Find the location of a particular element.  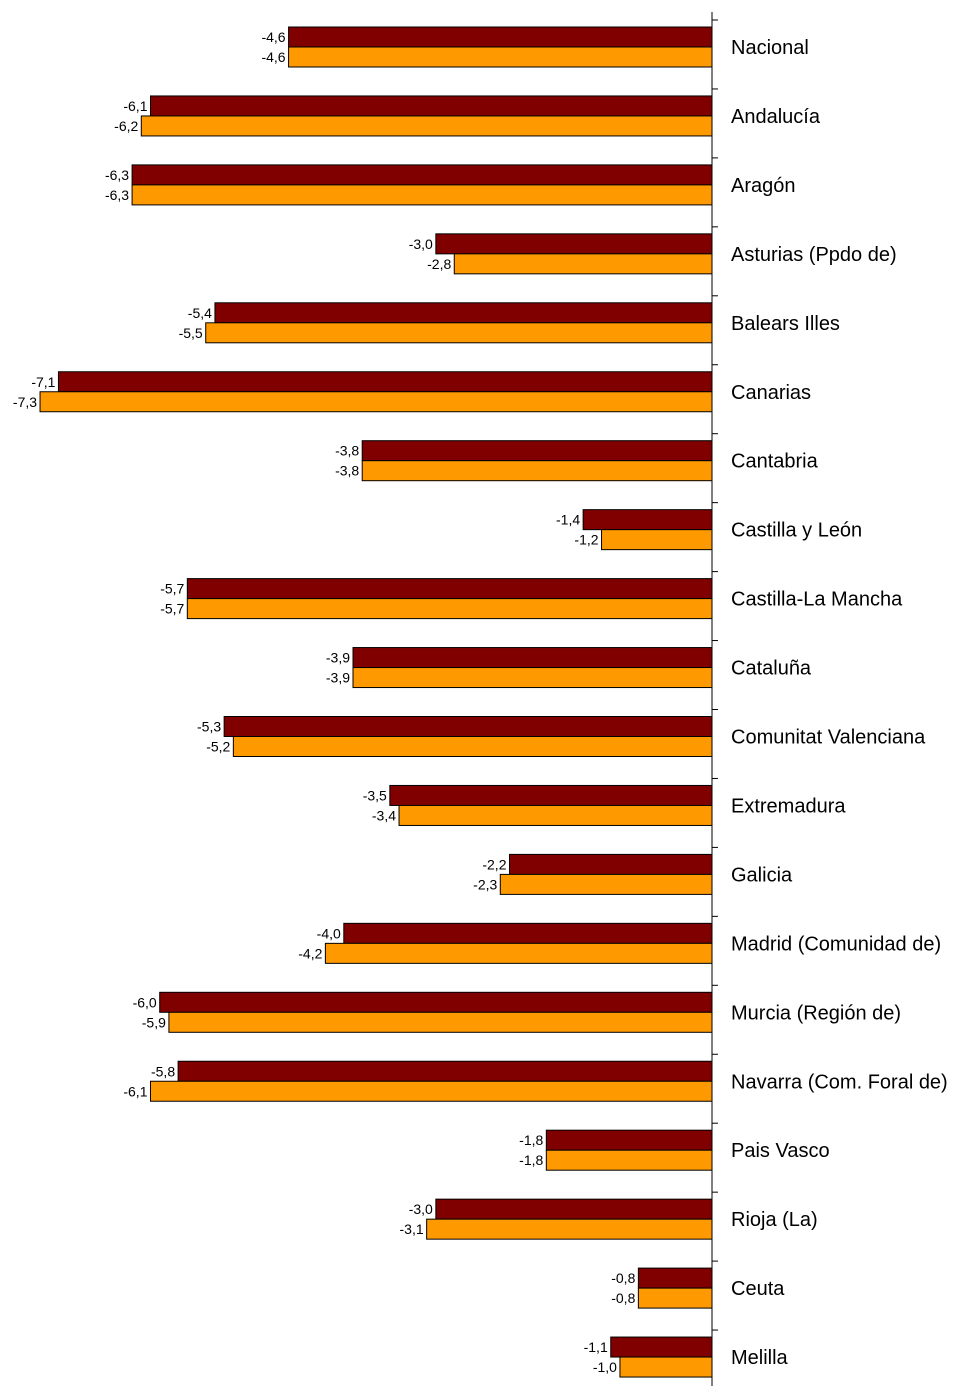

data-label-series-2: -3,9 is located at coordinates (338, 678).